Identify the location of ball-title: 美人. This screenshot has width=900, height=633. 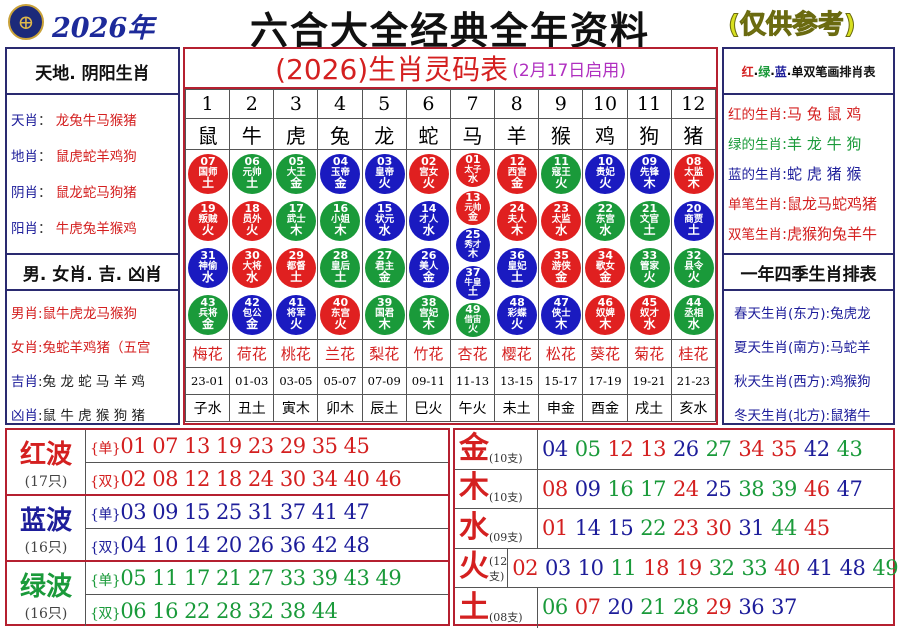
(429, 266).